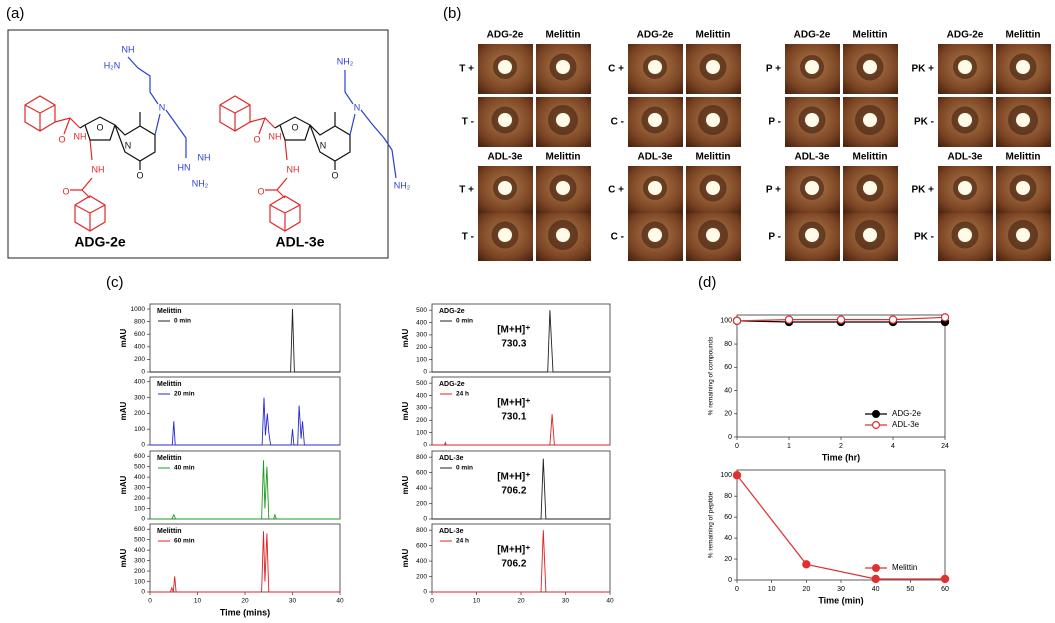 The width and height of the screenshot is (1055, 623). Describe the element at coordinates (728, 559) in the screenshot. I see `y-tick-label: 20` at that location.